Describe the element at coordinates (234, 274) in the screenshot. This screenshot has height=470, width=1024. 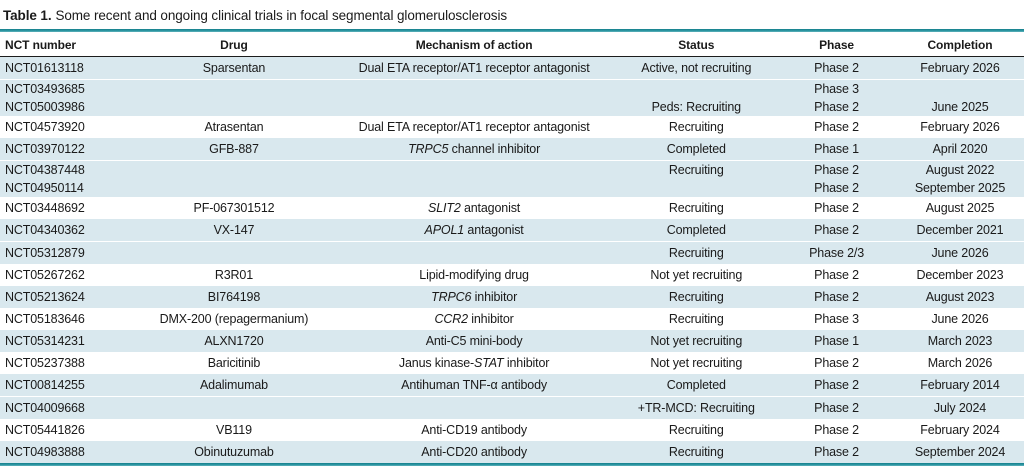
I see `drug-cell: R3R01` at that location.